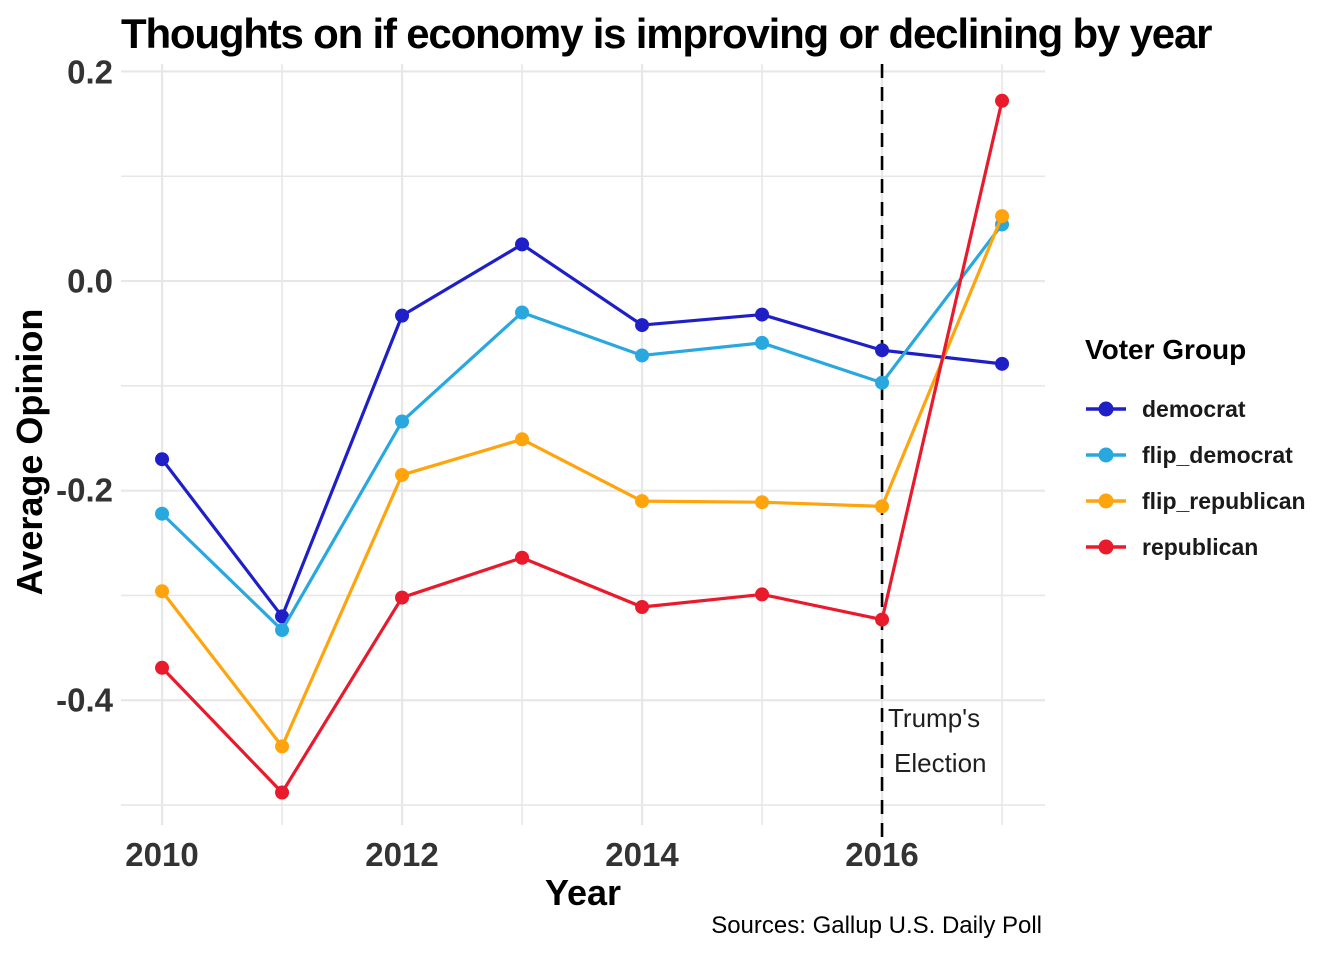 This screenshot has width=1344, height=960. I want to click on legend-key-republican-icon, so click(1106, 547).